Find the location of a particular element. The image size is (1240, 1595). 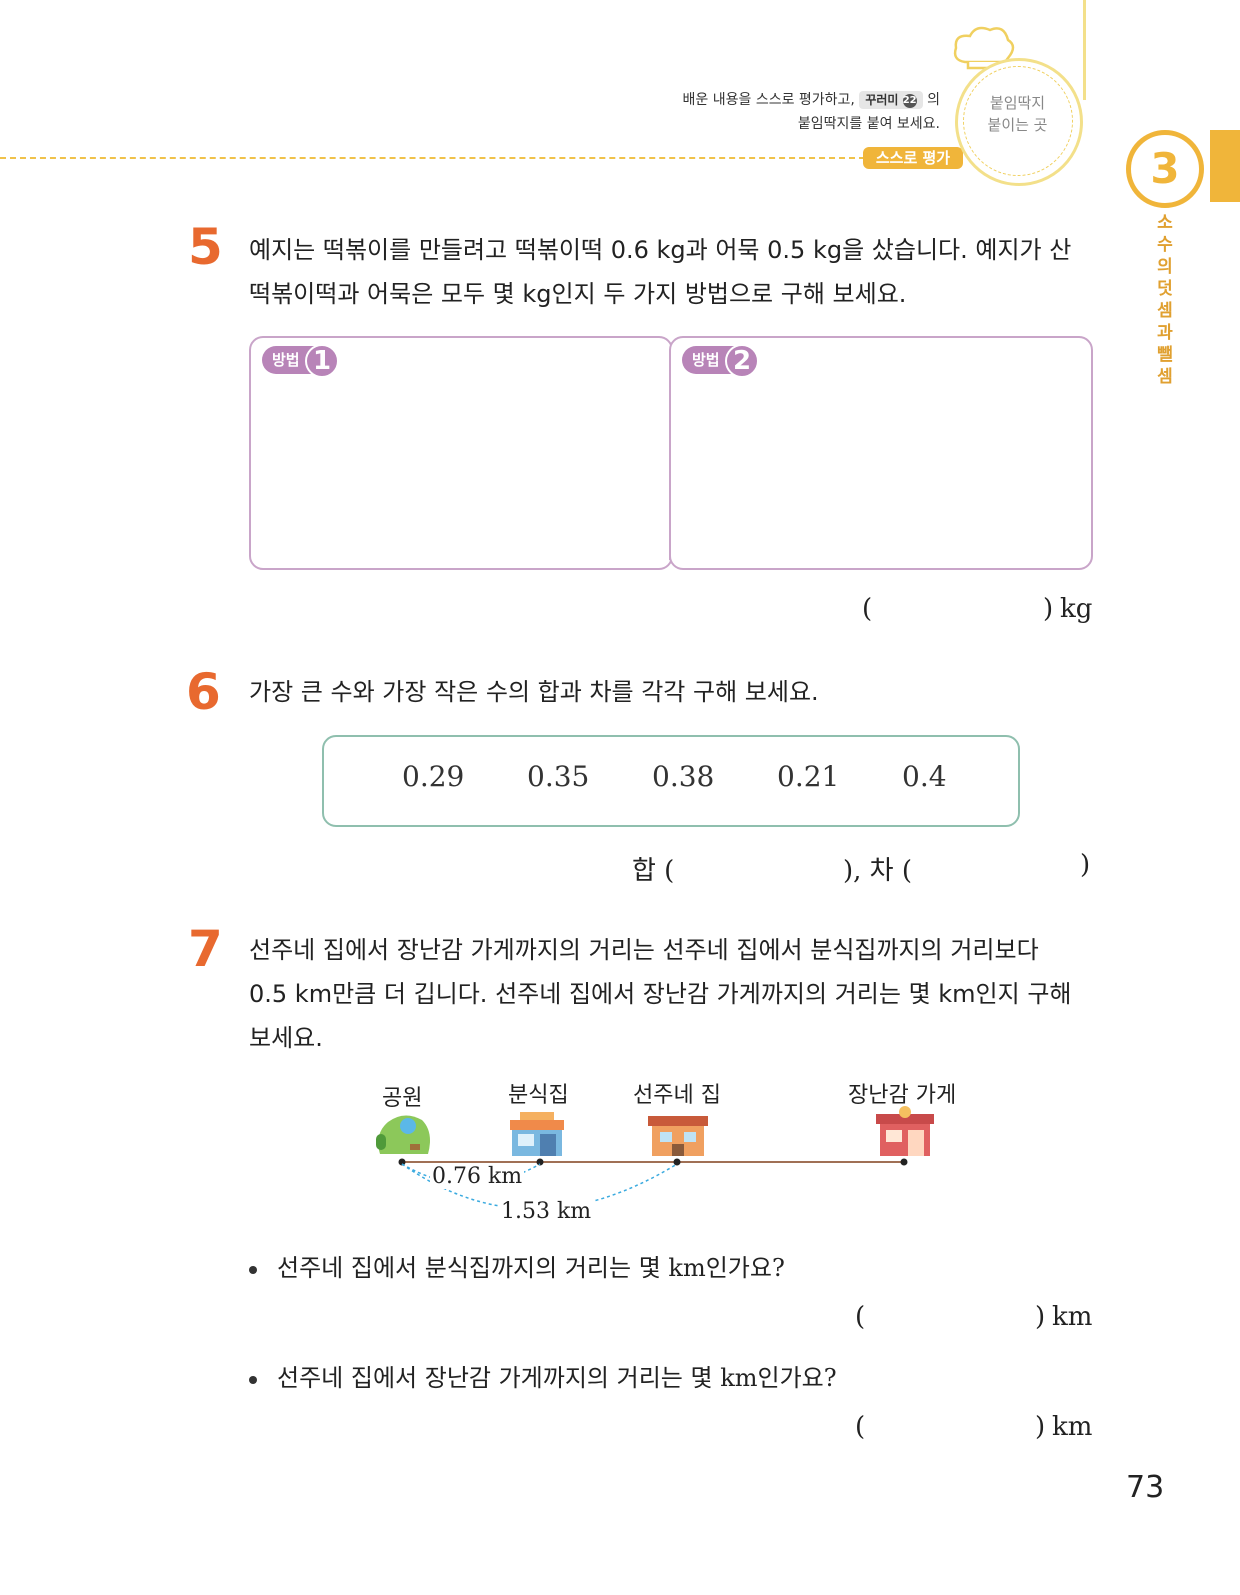

chapter-tab is located at coordinates (1225, 166).